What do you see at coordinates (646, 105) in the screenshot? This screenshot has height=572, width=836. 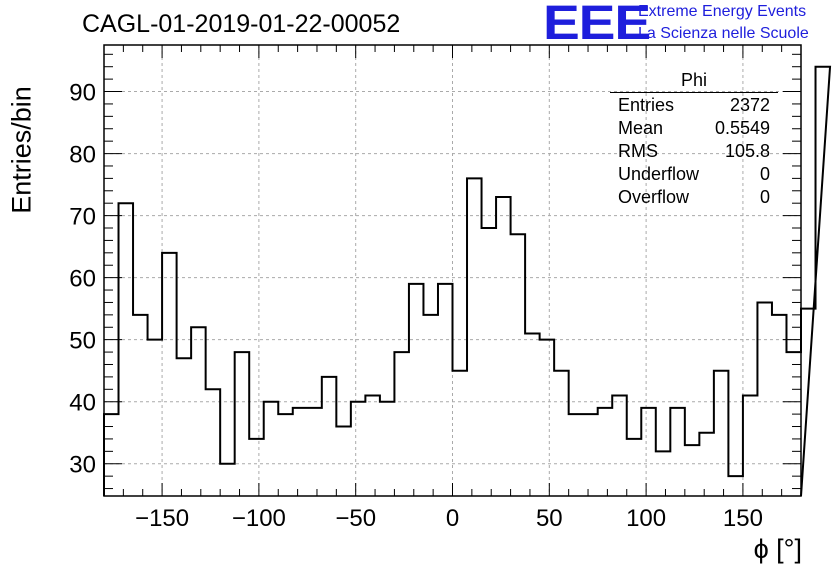 I see `stats-label: Entries` at bounding box center [646, 105].